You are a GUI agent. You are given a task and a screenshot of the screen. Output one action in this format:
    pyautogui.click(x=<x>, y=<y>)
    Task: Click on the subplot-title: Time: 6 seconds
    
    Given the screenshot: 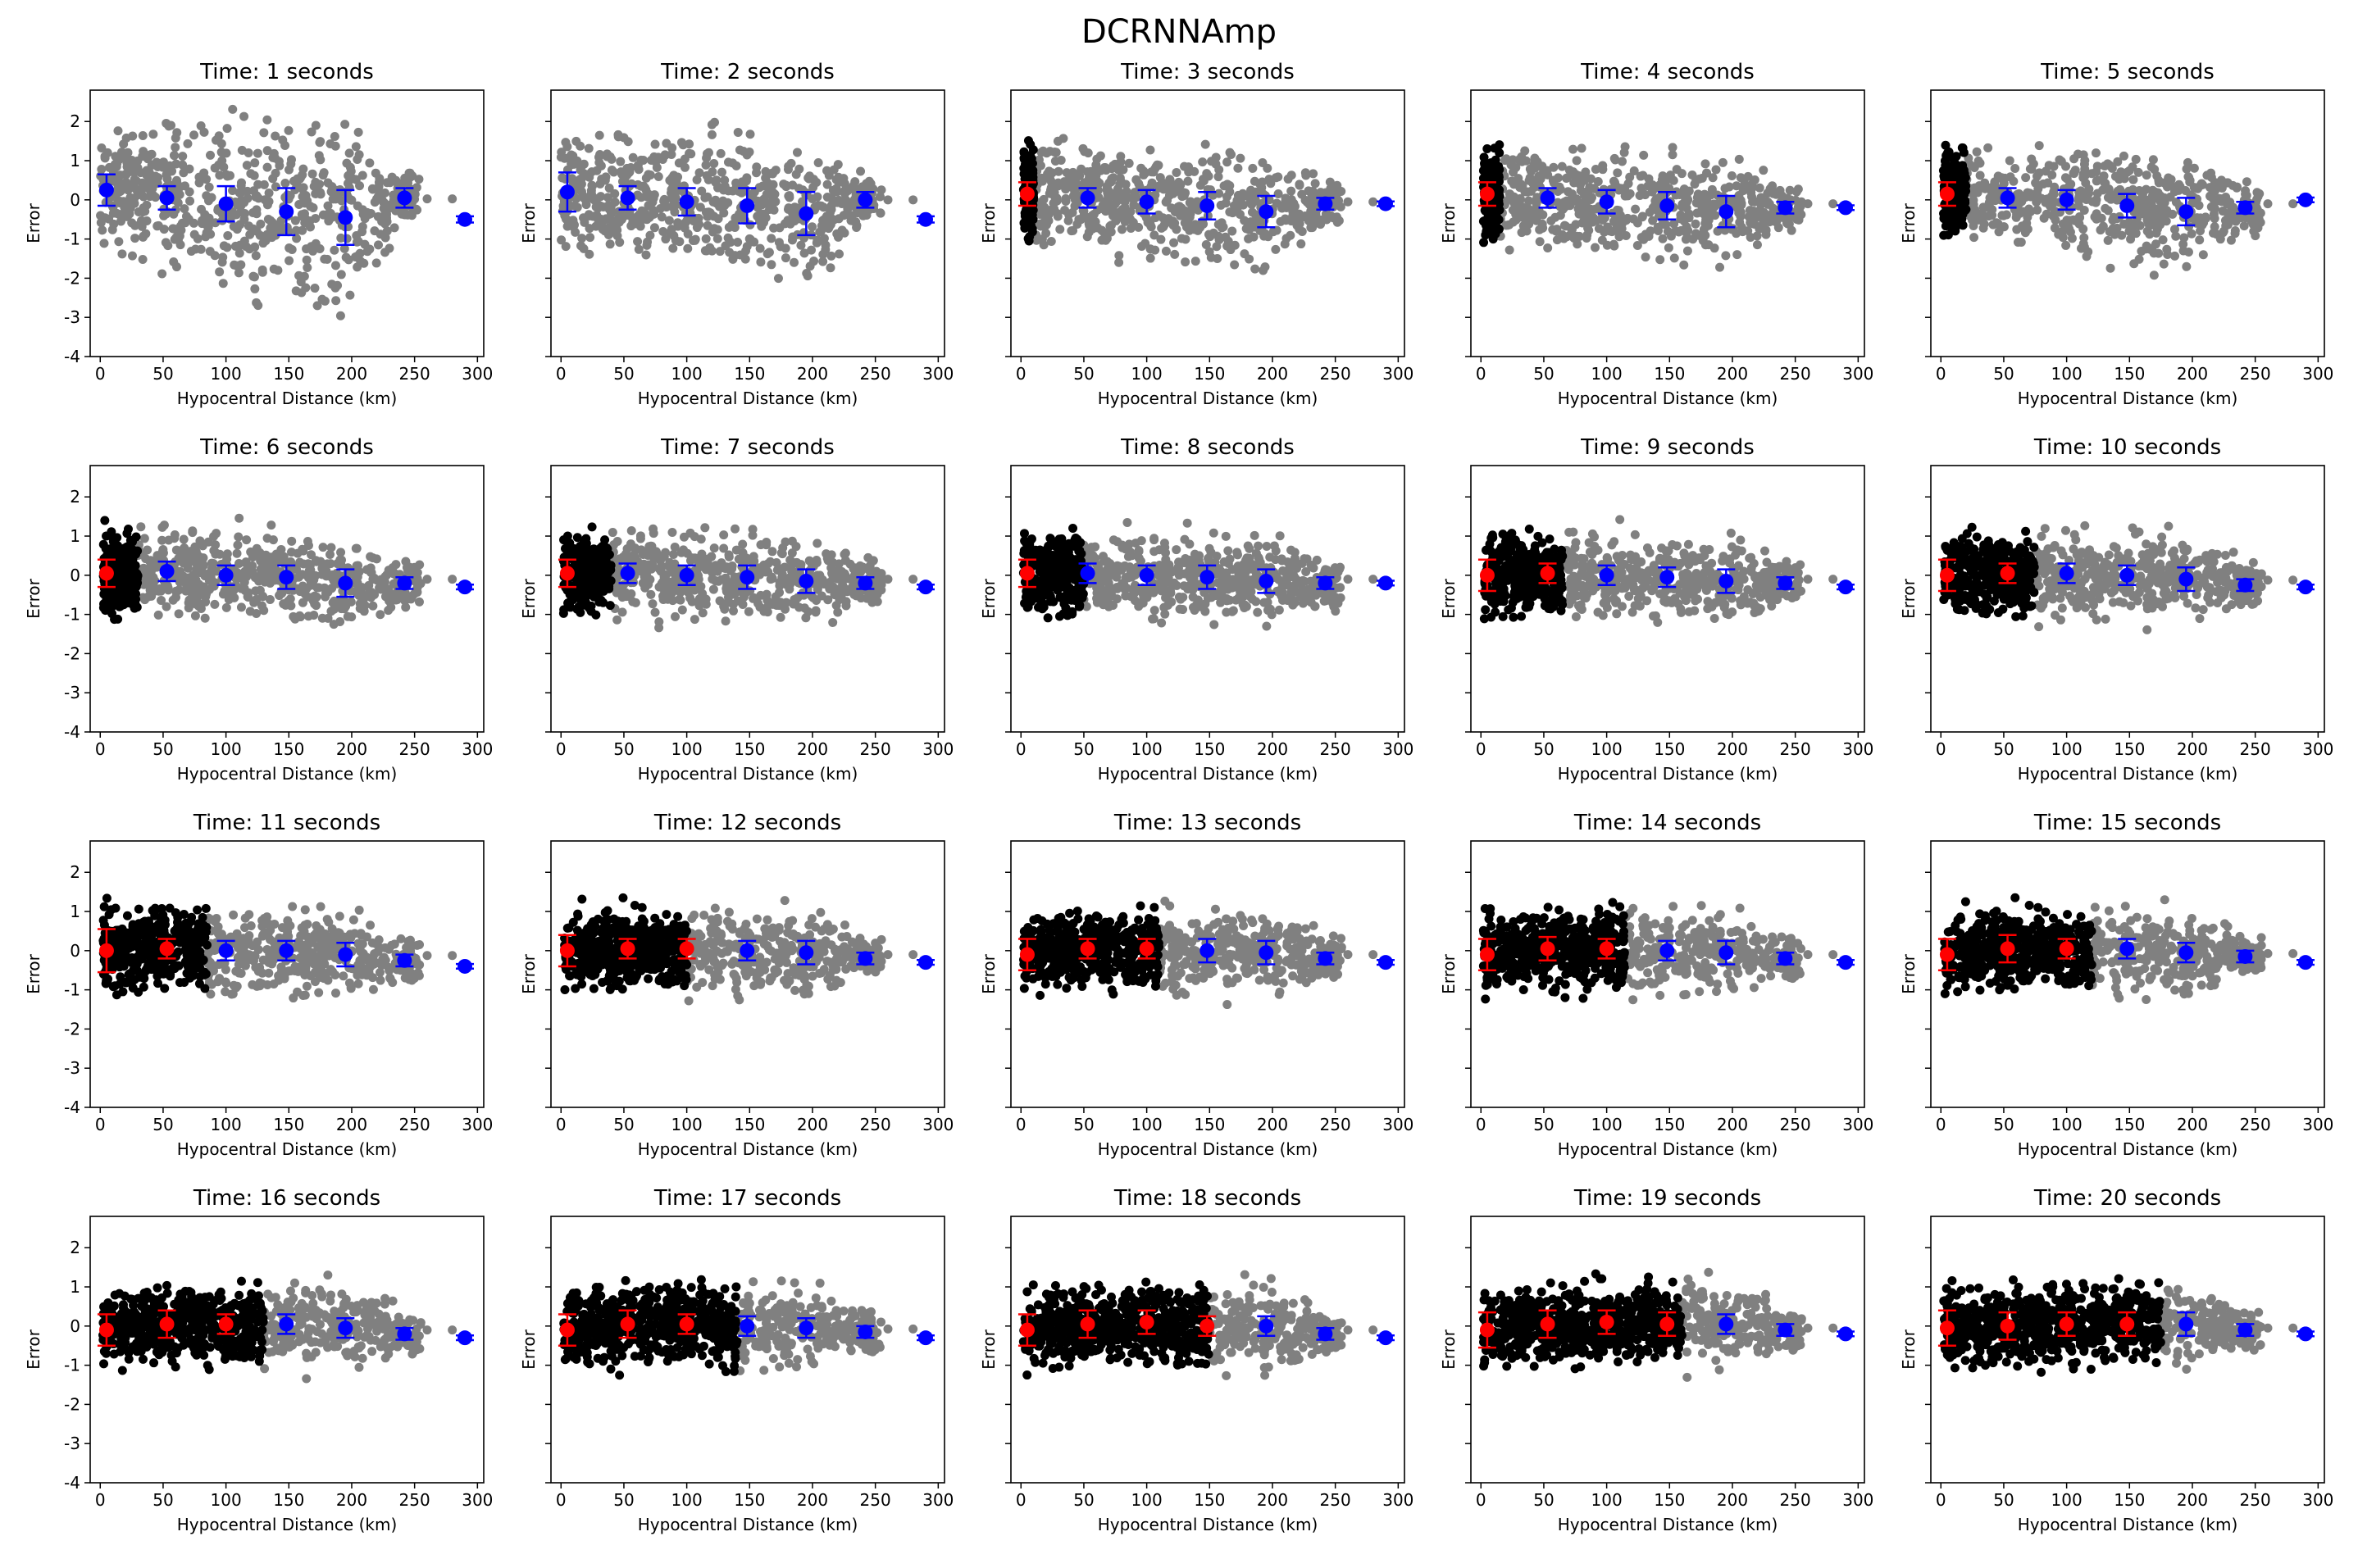 What is the action you would take?
    pyautogui.click(x=286, y=447)
    